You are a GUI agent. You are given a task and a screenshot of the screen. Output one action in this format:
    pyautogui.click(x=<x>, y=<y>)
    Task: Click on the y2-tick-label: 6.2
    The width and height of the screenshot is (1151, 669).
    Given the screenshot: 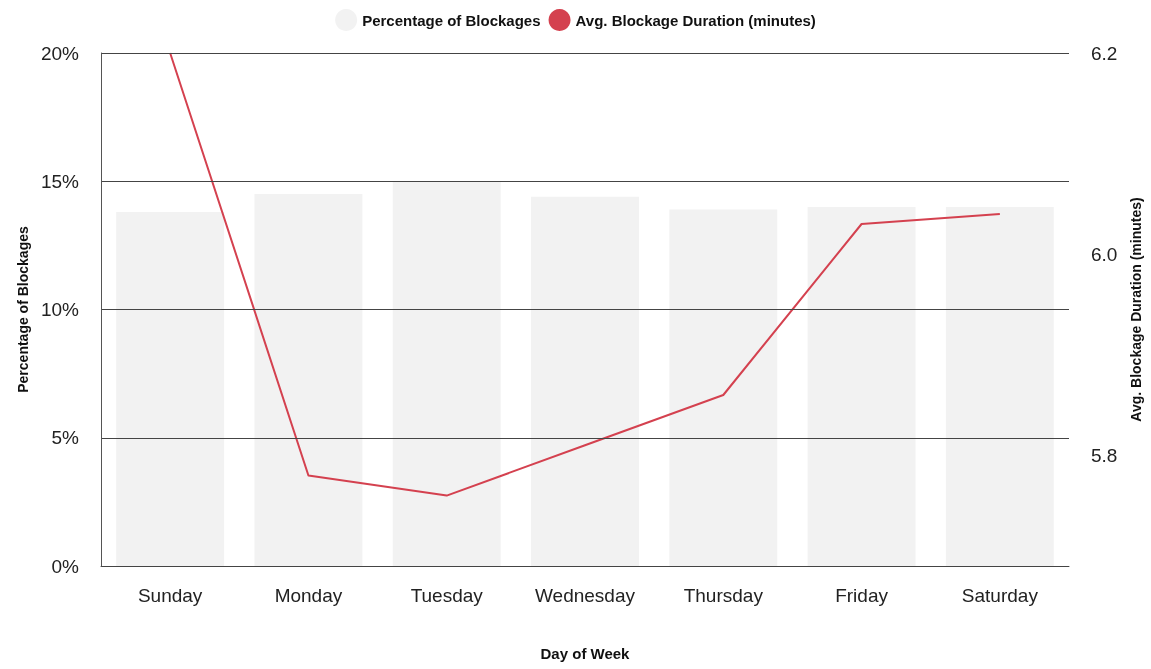 What is the action you would take?
    pyautogui.click(x=1104, y=53)
    